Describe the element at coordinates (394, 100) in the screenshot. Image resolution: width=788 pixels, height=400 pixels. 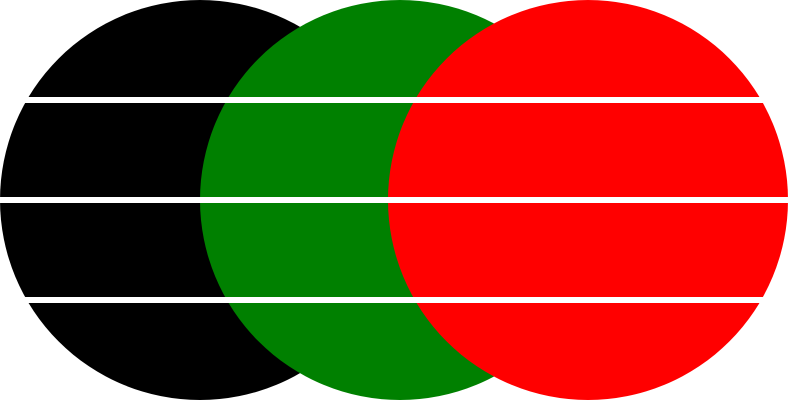
I see `white-stripe-top` at that location.